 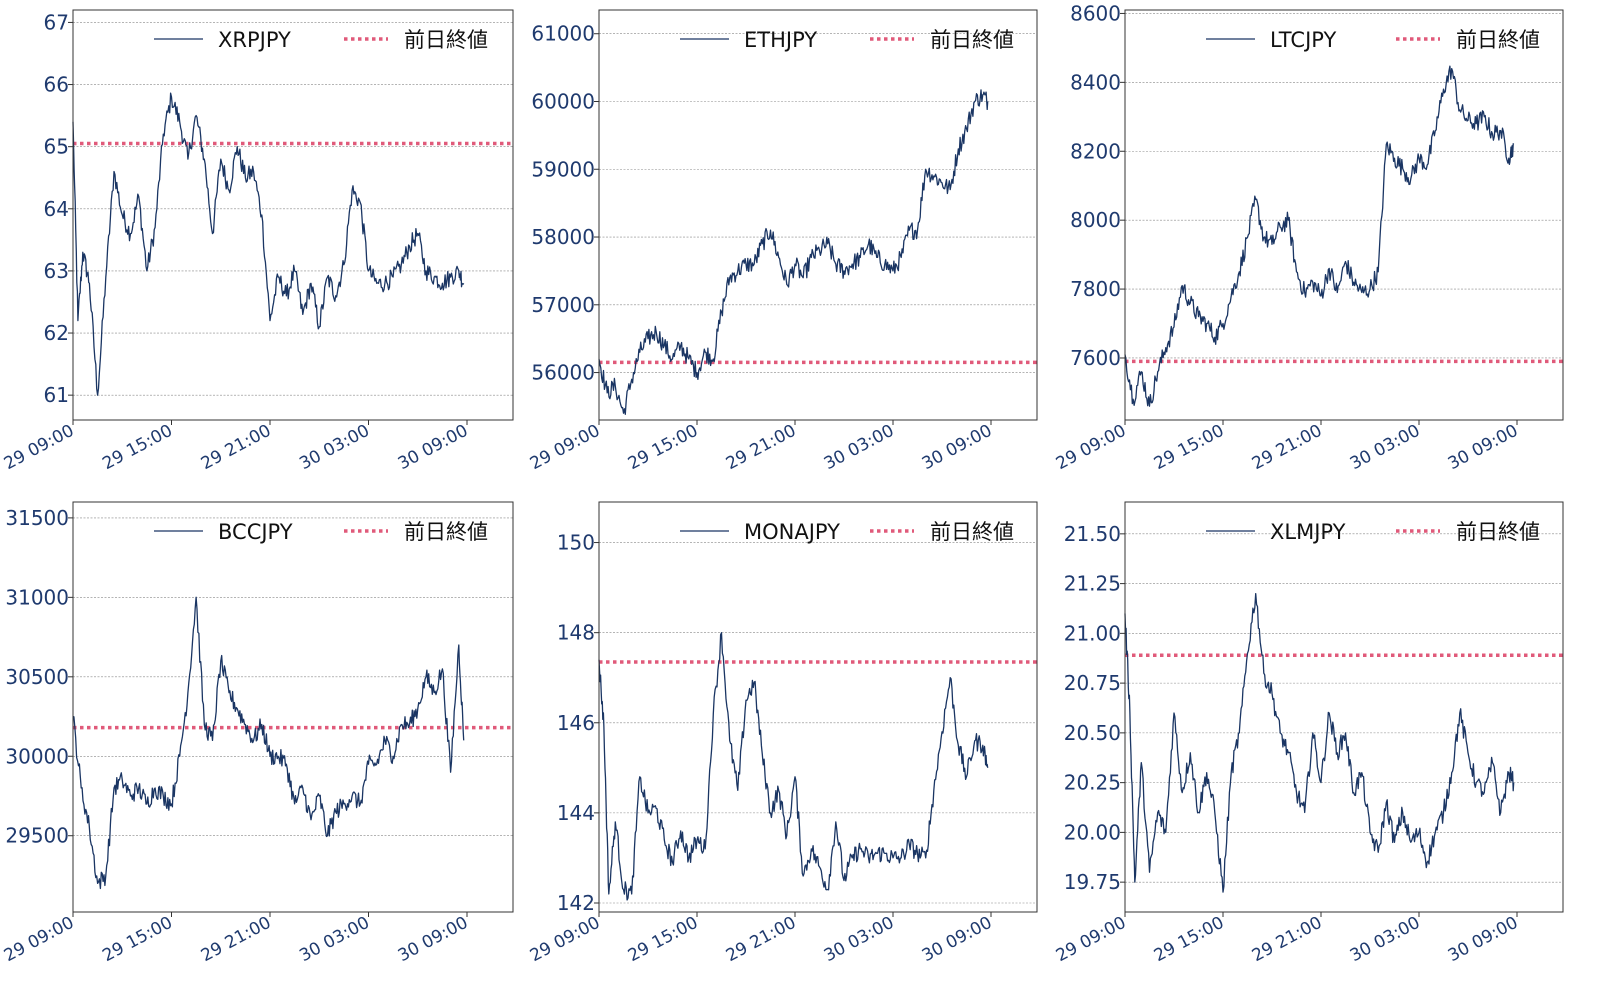 What do you see at coordinates (56, 333) in the screenshot?
I see `y-tick-label: 62` at bounding box center [56, 333].